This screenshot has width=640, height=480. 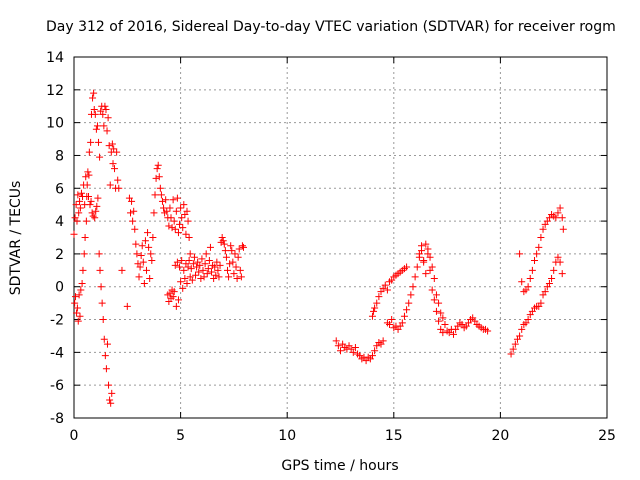 I want to click on x-tick-label: 25, so click(x=607, y=436).